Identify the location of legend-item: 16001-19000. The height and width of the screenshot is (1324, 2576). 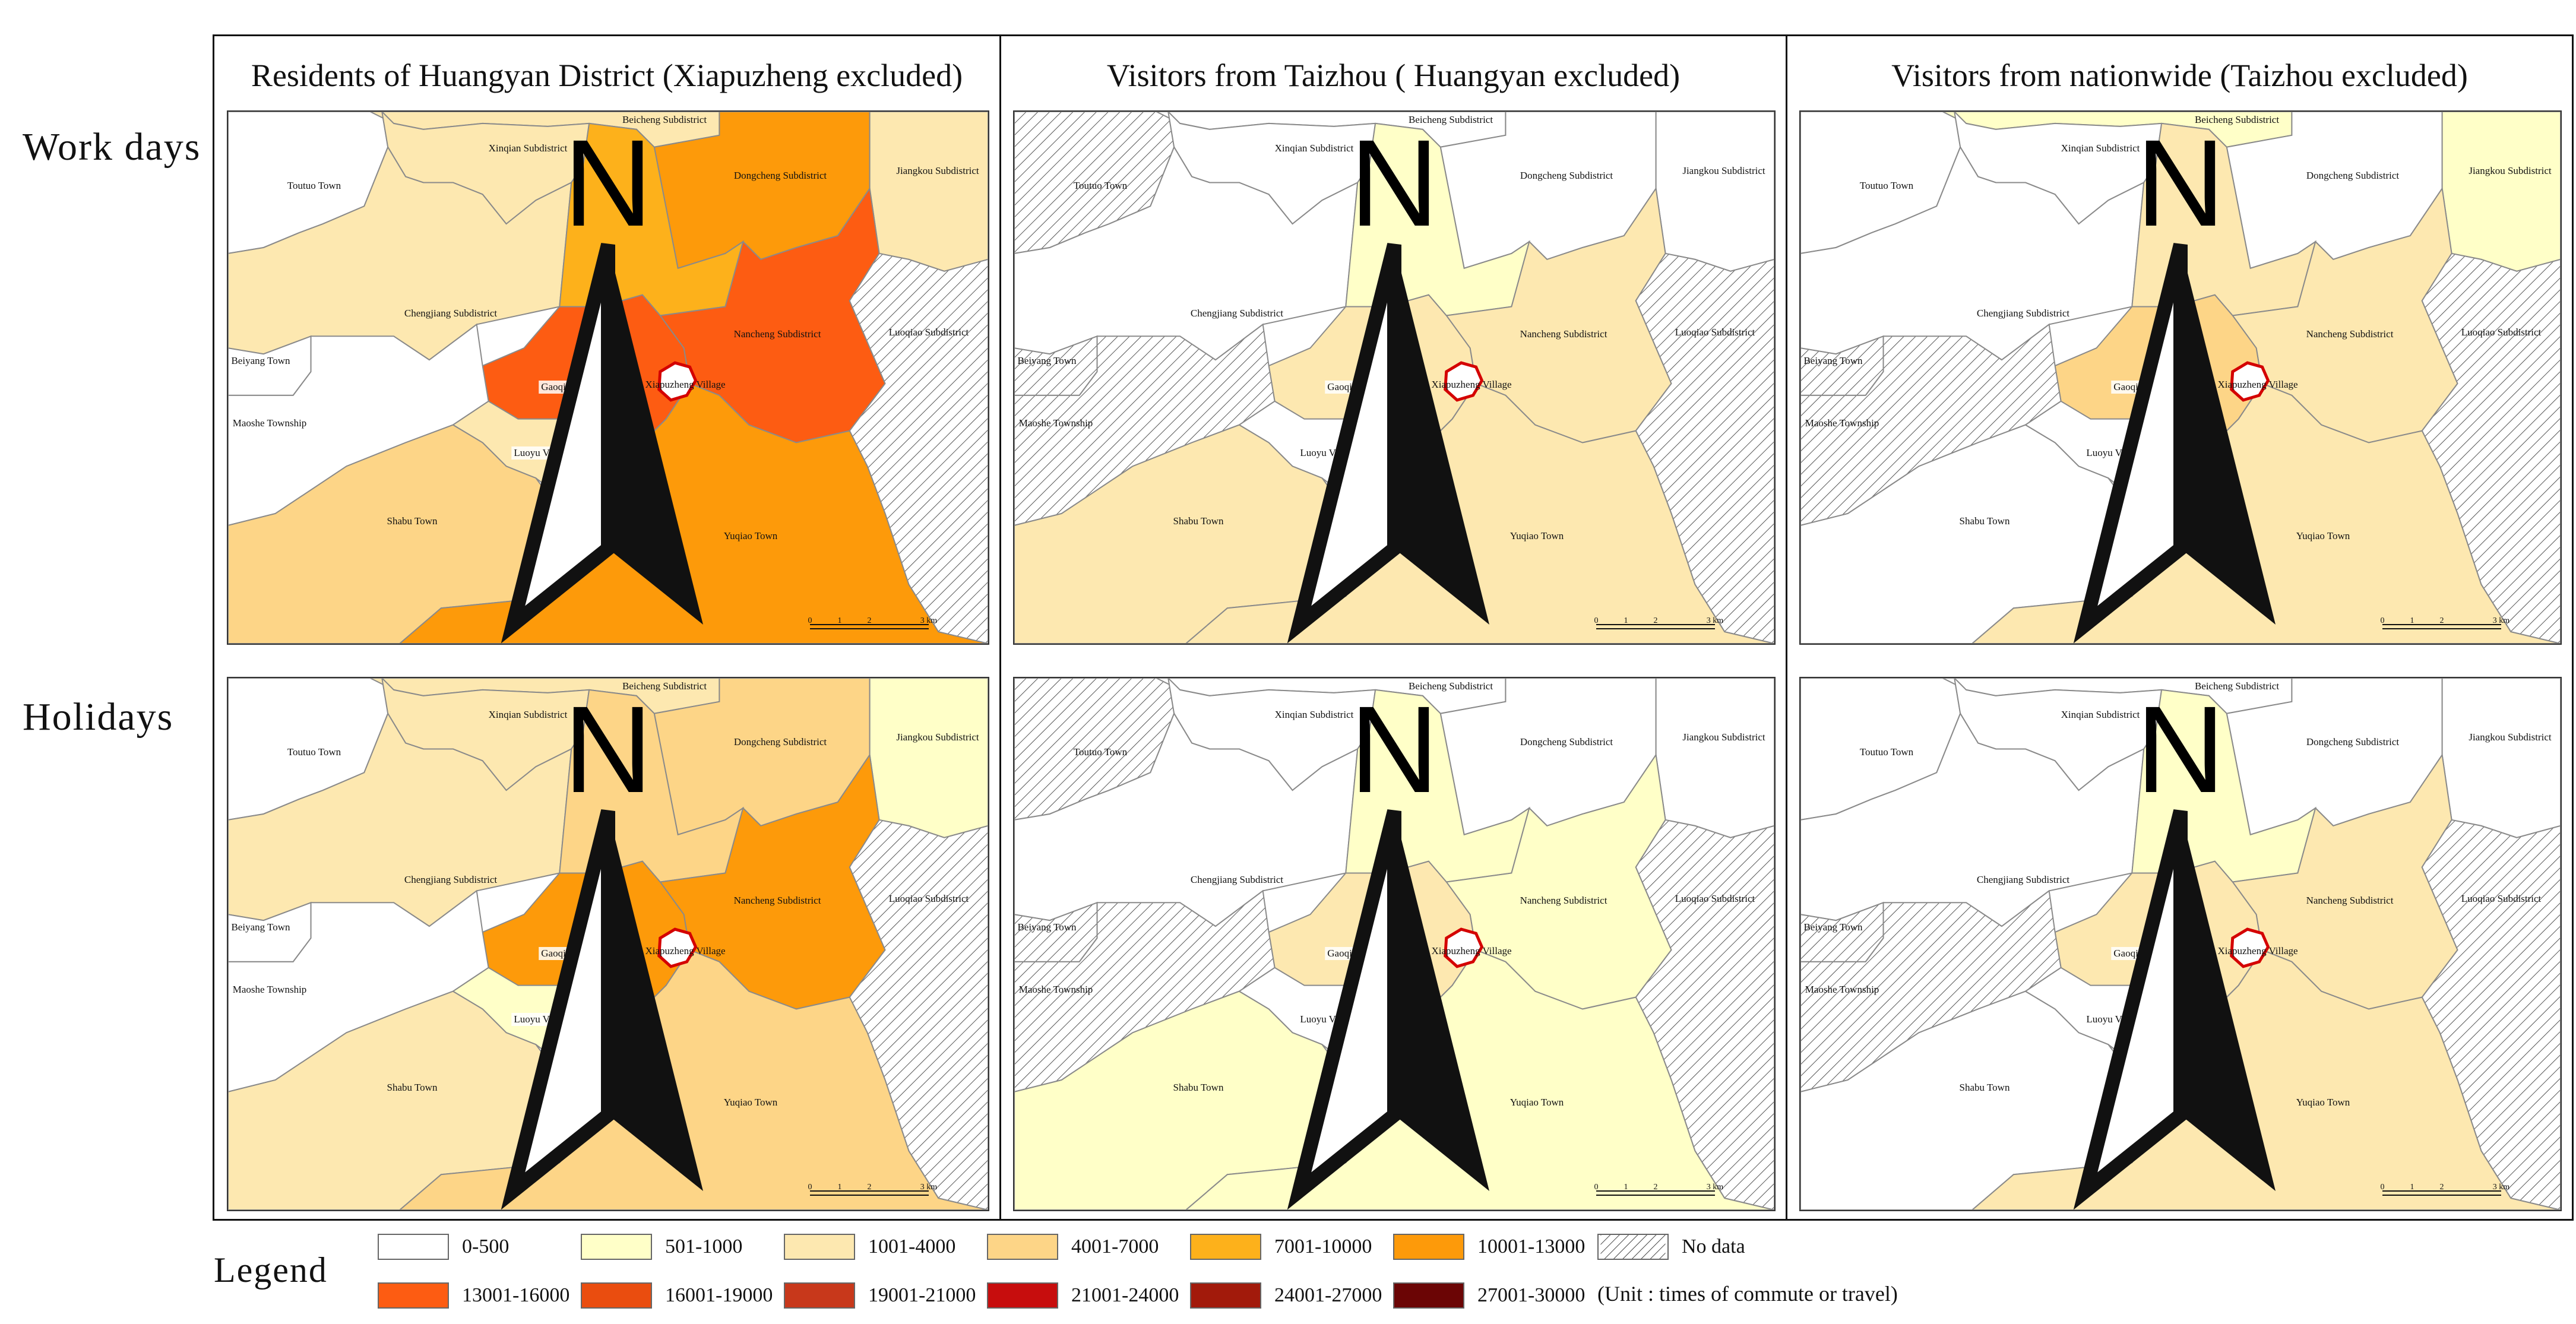
(677, 1295).